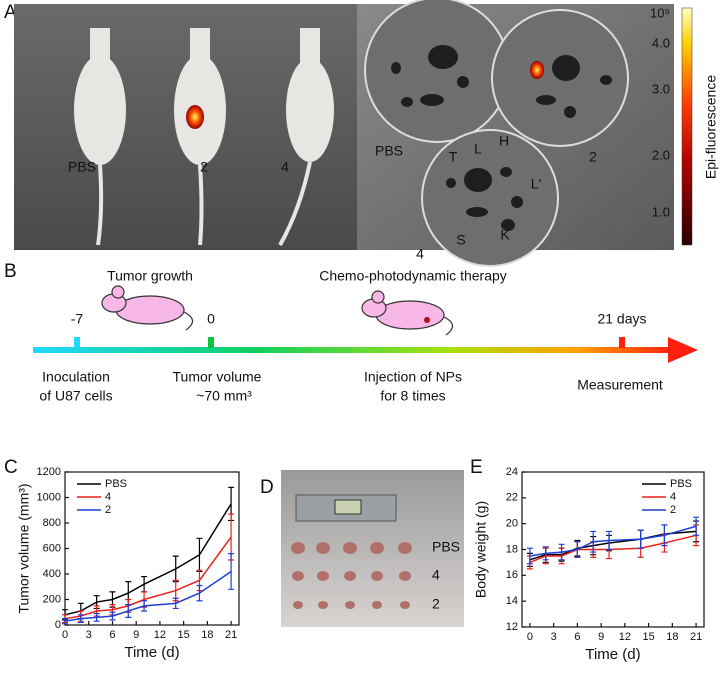 The image size is (727, 674). What do you see at coordinates (267, 487) in the screenshot?
I see `panel-label: D` at bounding box center [267, 487].